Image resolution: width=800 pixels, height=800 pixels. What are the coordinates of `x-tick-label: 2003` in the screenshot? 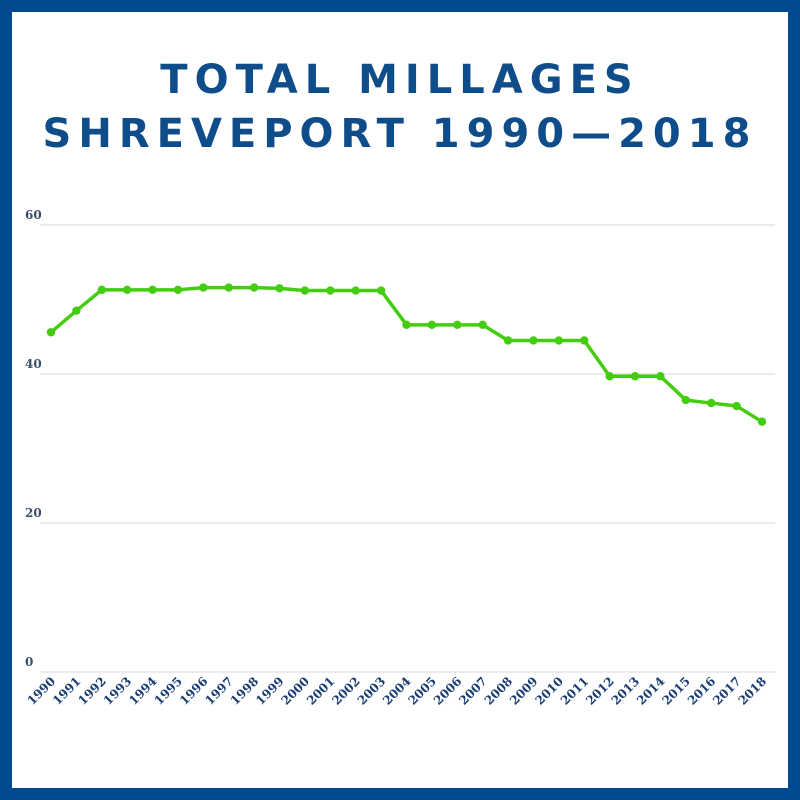 It's located at (372, 691).